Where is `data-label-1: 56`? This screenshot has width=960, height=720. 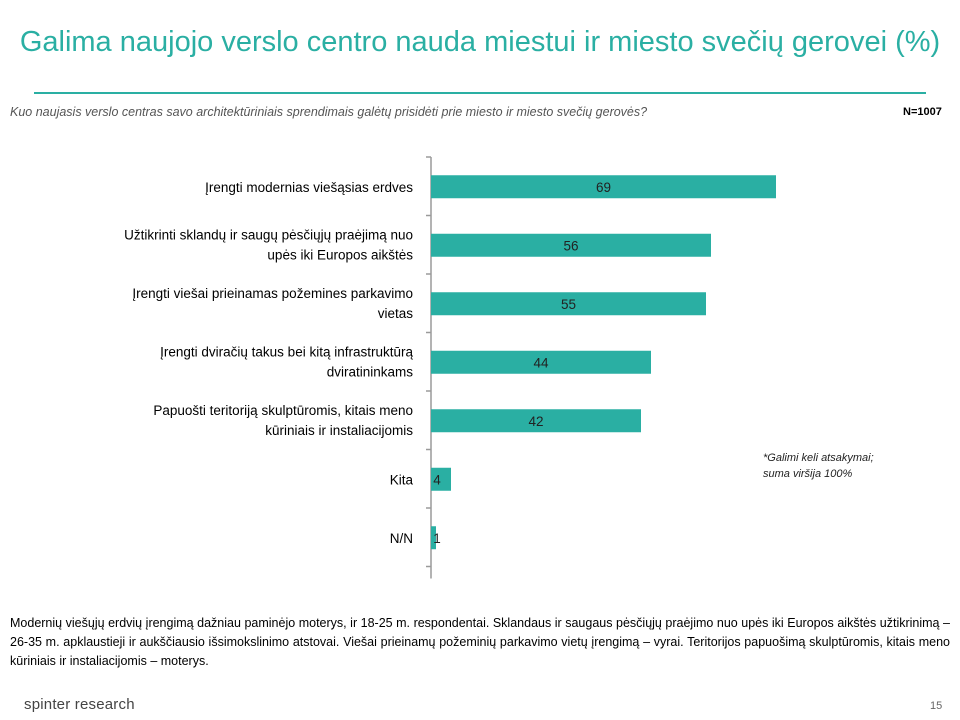 data-label-1: 56 is located at coordinates (570, 245).